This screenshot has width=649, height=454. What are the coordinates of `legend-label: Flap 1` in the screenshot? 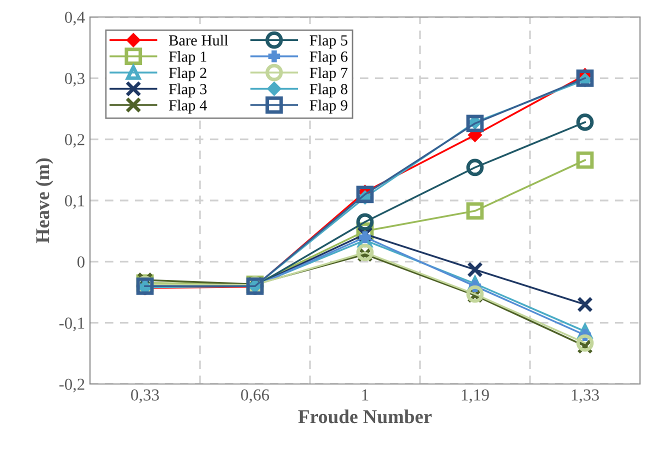 It's located at (187, 58).